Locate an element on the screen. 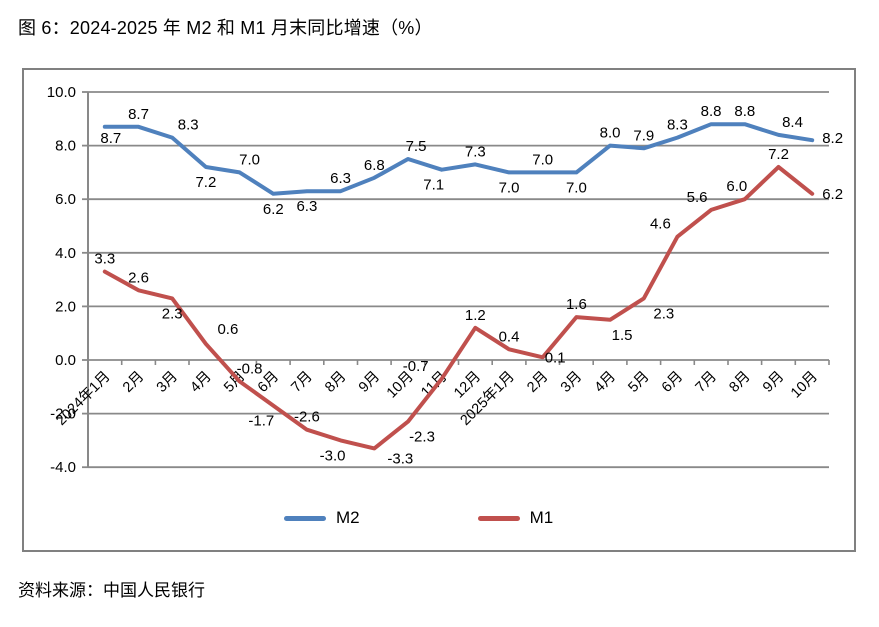 This screenshot has width=879, height=627. m2-data-label: 7.3 is located at coordinates (475, 151).